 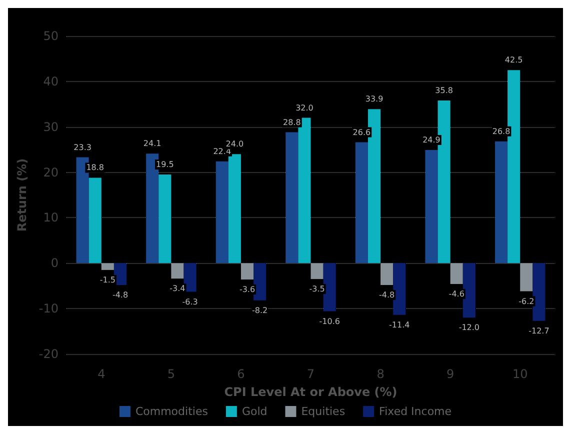 What do you see at coordinates (415, 411) in the screenshot?
I see `legend-label: Fixed Income` at bounding box center [415, 411].